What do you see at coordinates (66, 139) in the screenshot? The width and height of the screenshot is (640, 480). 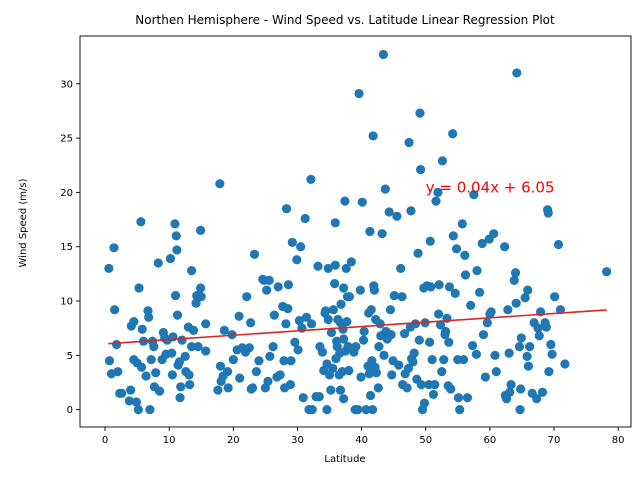 I see `y-tick-label: 25` at bounding box center [66, 139].